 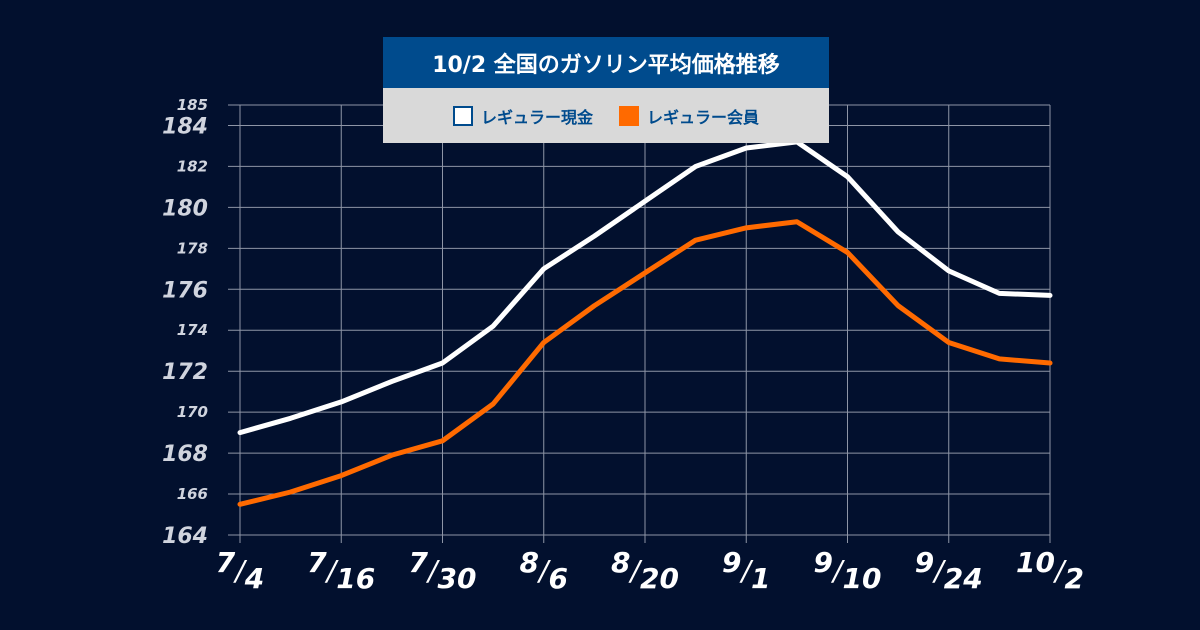 What do you see at coordinates (185, 208) in the screenshot?
I see `y-tick-label: 180` at bounding box center [185, 208].